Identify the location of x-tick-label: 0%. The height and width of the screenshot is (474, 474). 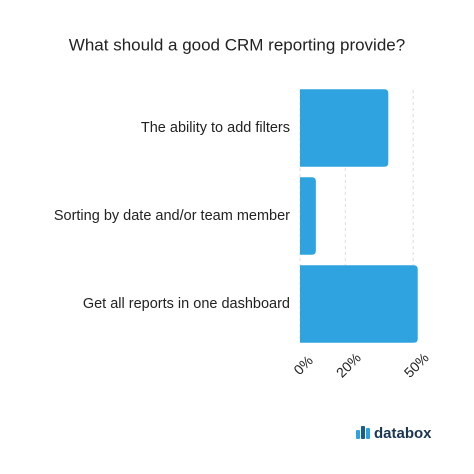
(303, 365).